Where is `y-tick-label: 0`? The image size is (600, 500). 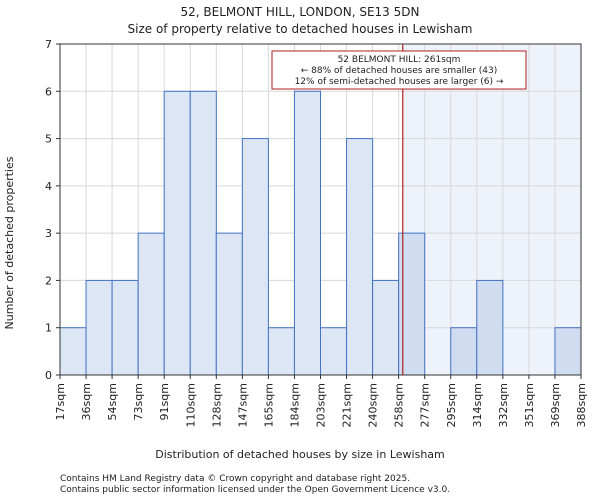 y-tick-label: 0 is located at coordinates (48, 375).